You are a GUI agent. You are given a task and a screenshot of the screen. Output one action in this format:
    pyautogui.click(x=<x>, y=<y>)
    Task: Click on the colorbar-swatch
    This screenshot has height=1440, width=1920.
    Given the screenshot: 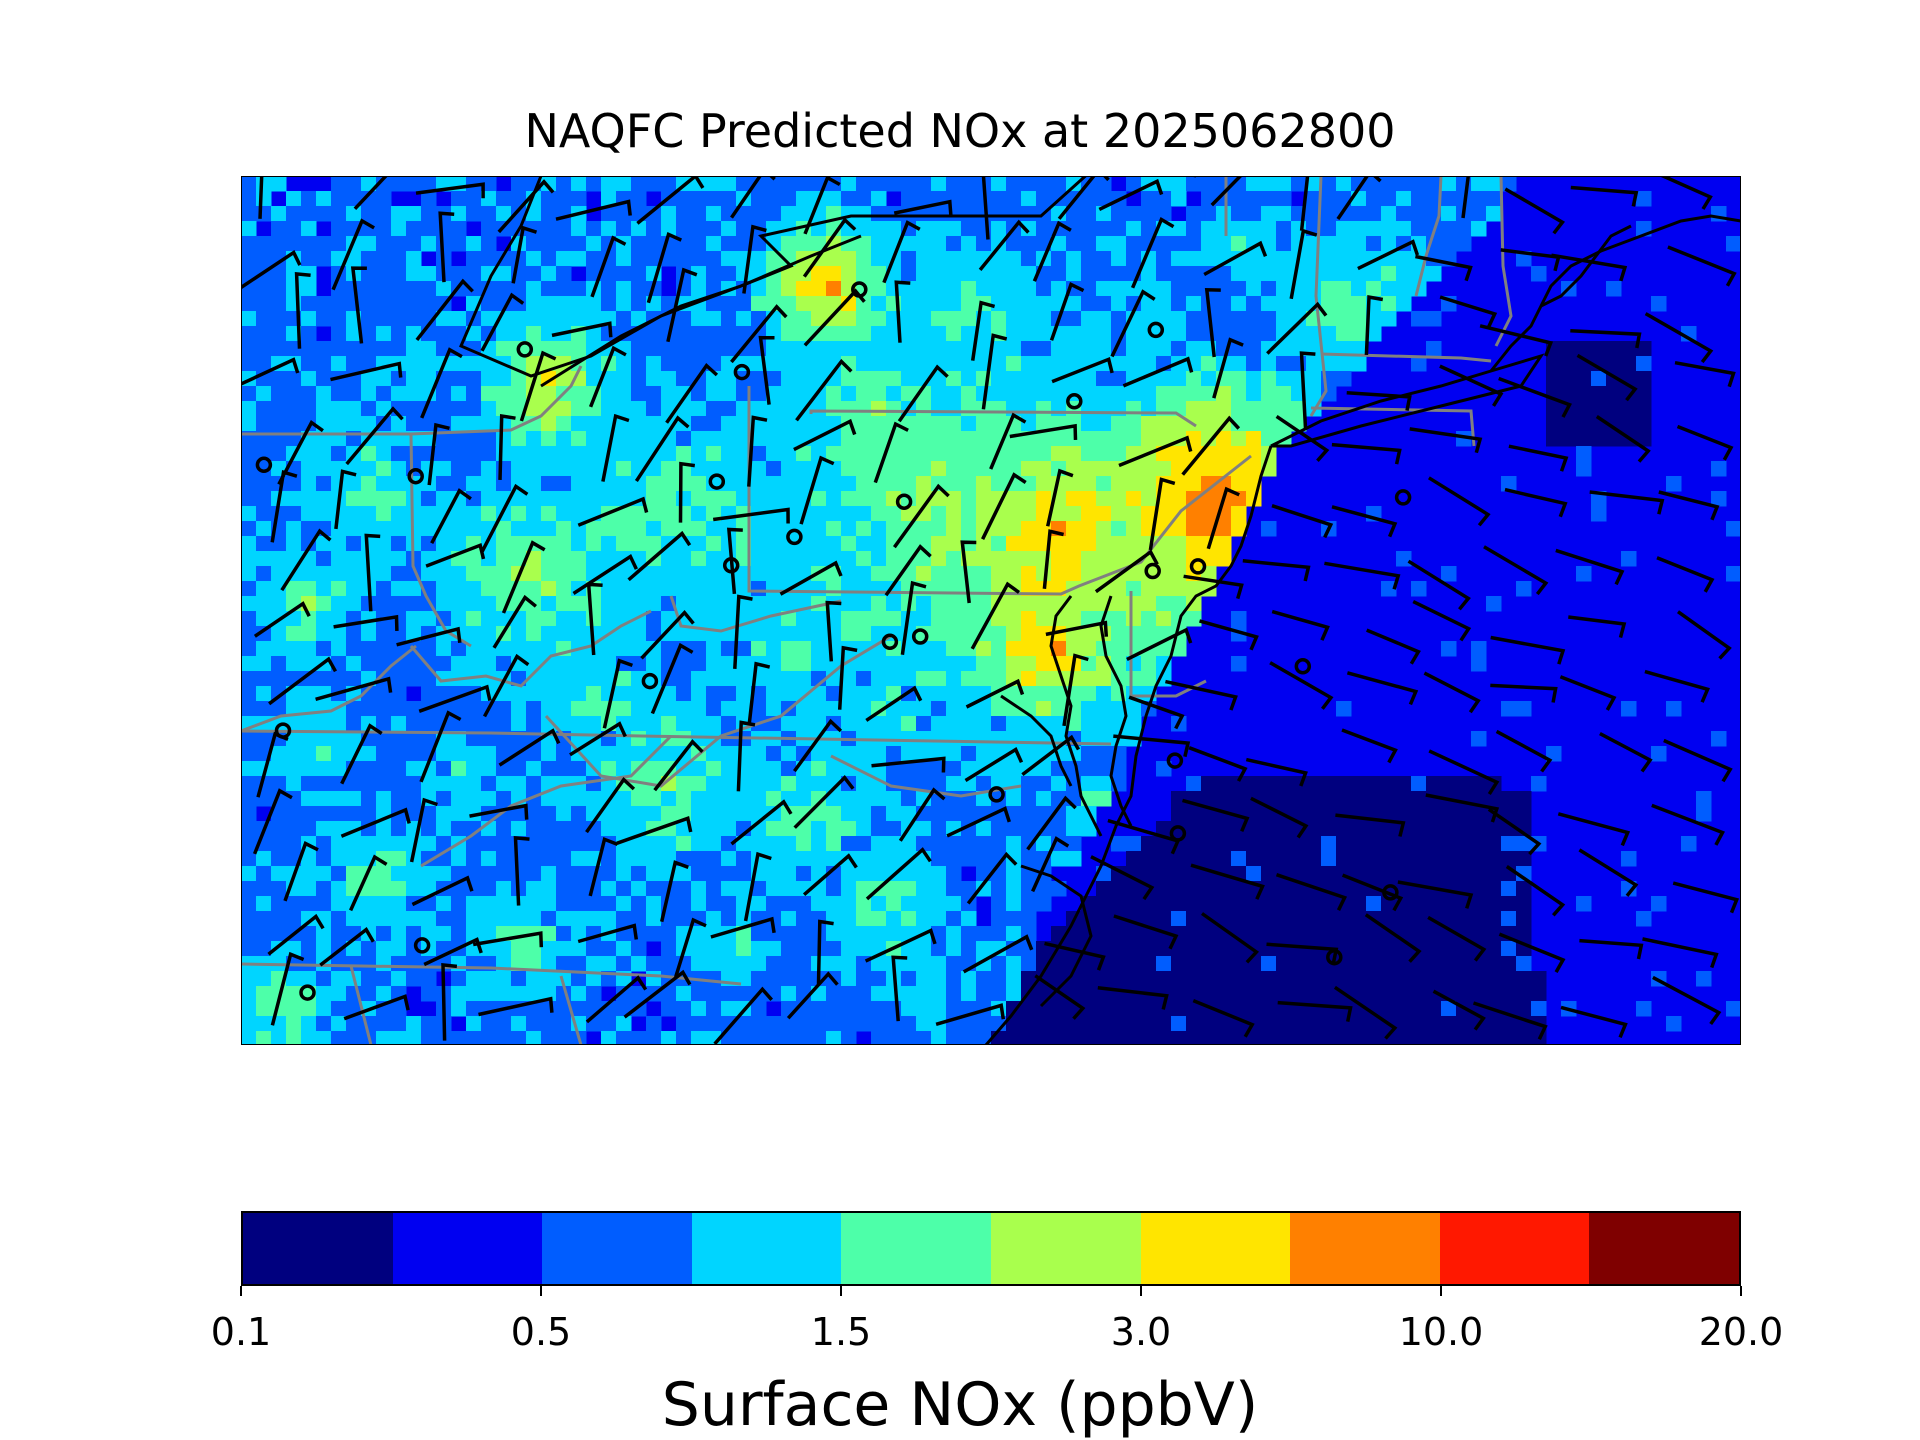 What is the action you would take?
    pyautogui.click(x=617, y=1248)
    